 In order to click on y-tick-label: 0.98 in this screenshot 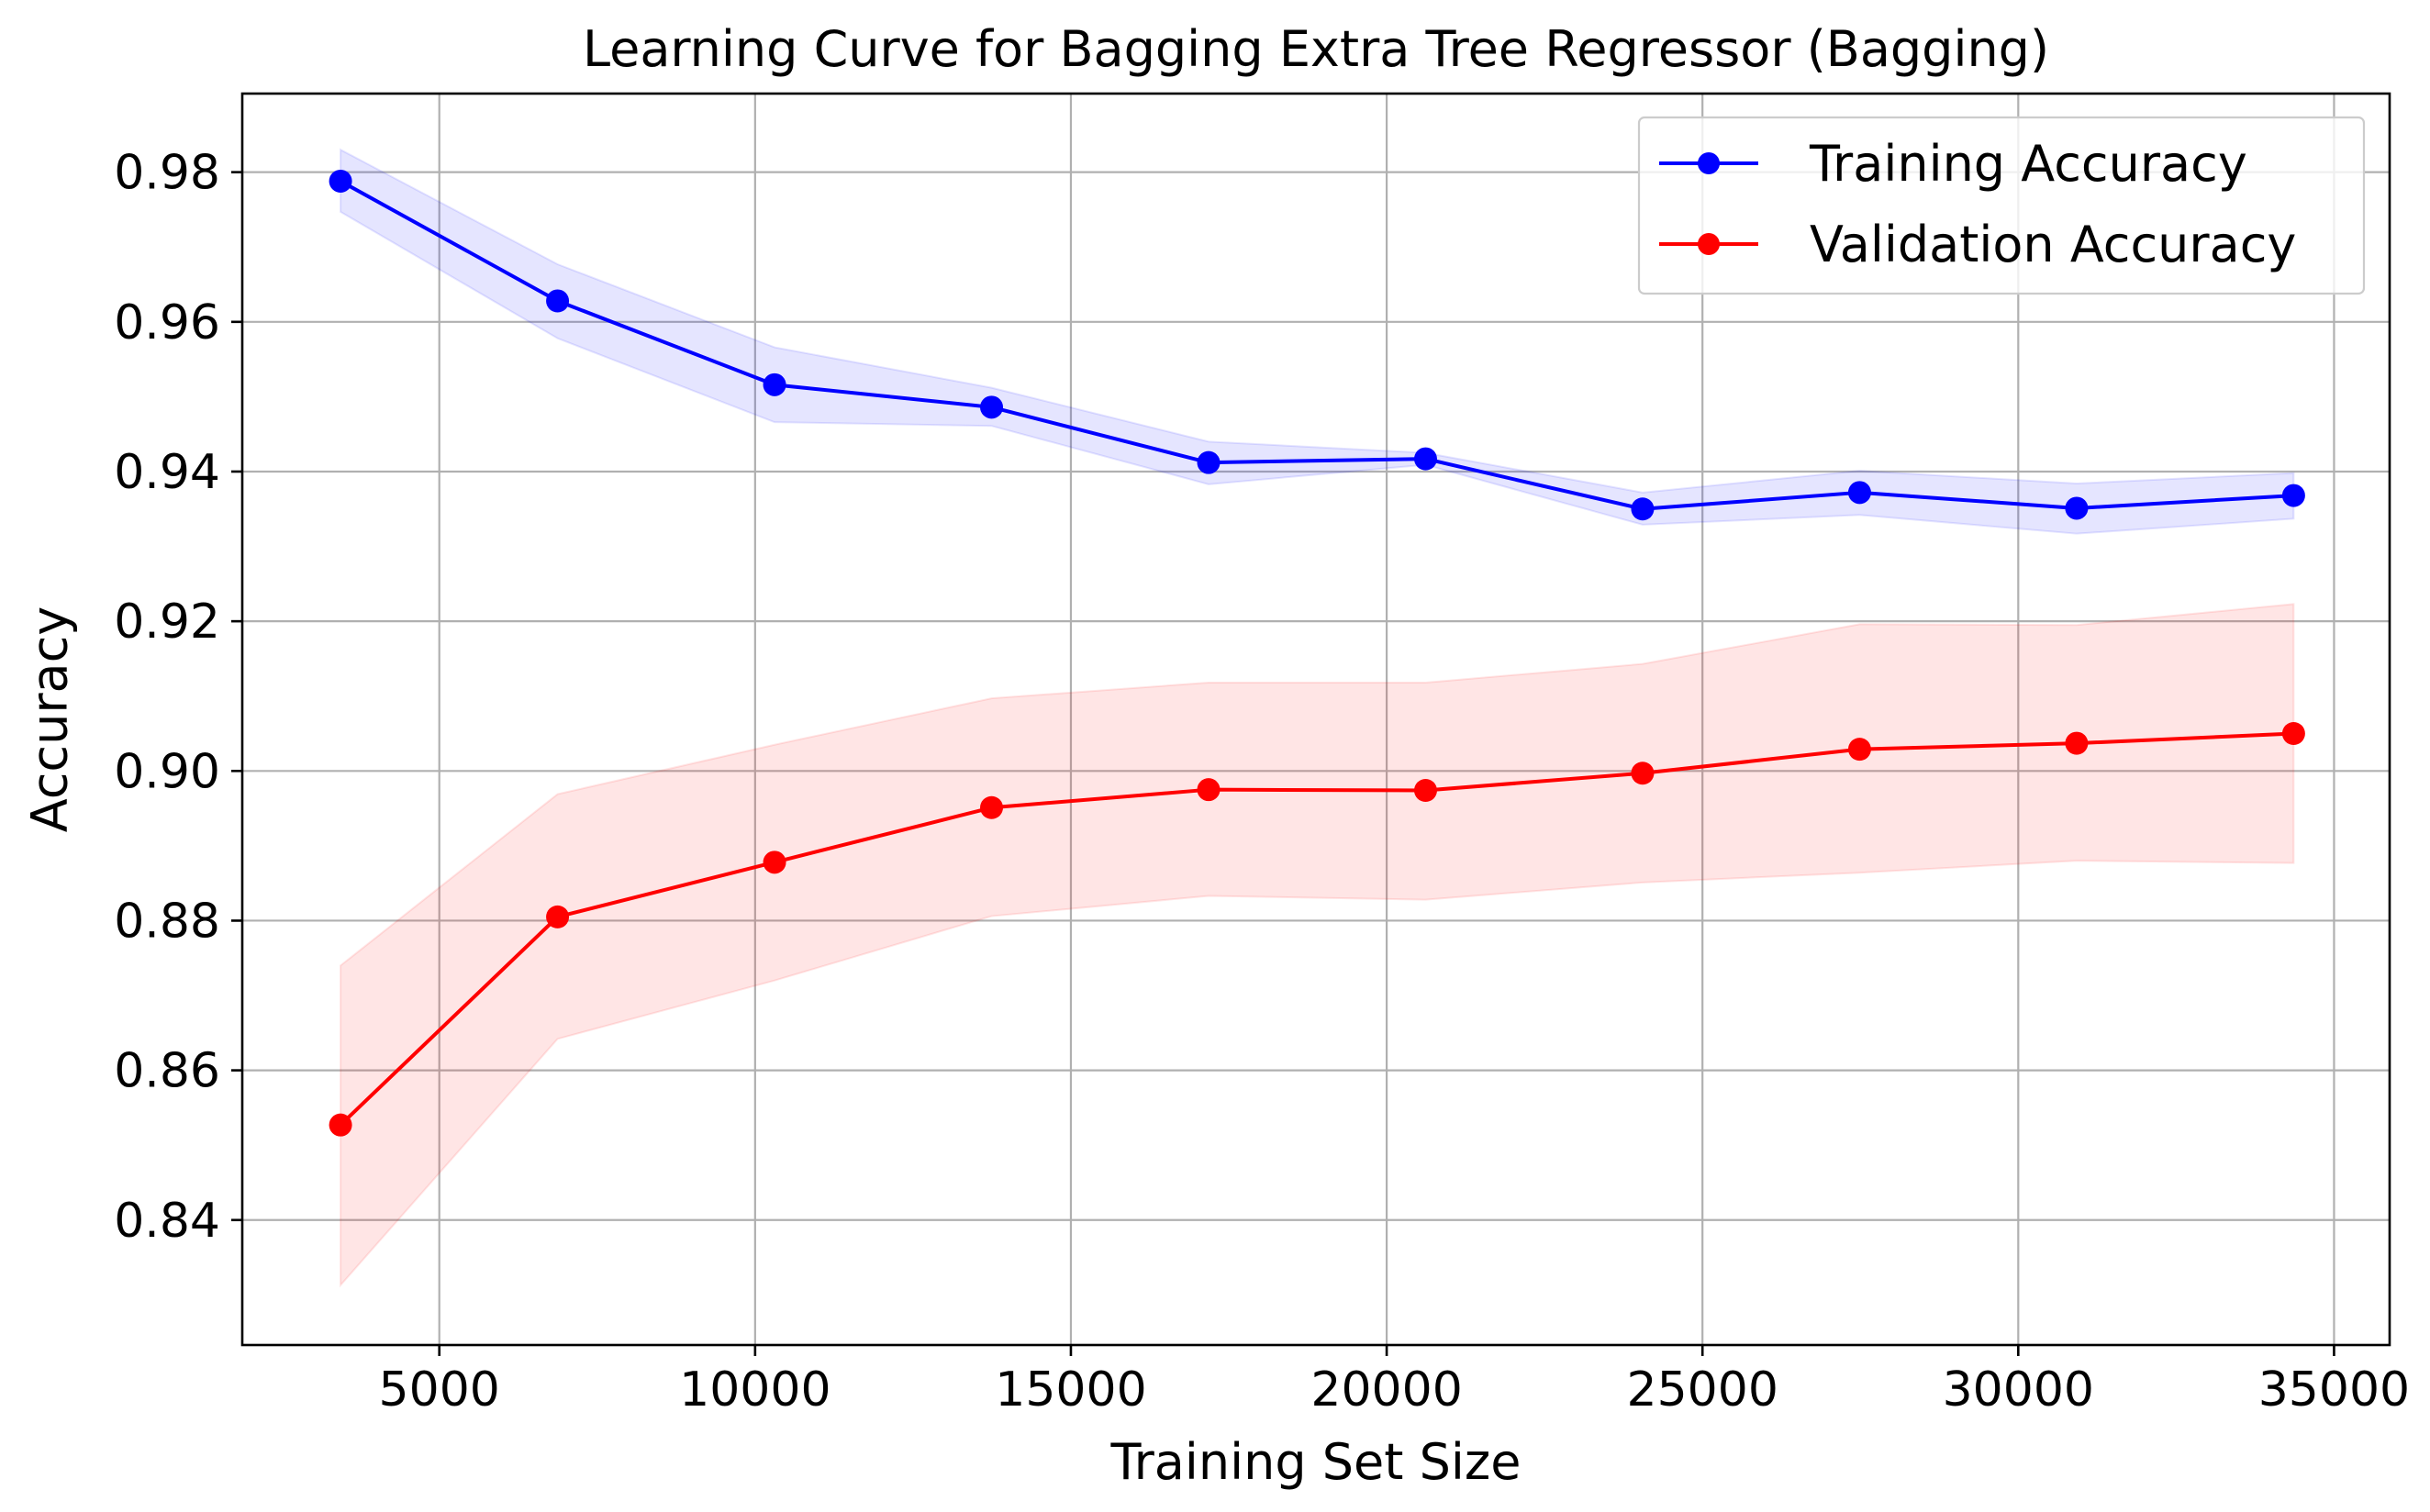, I will do `click(167, 173)`.